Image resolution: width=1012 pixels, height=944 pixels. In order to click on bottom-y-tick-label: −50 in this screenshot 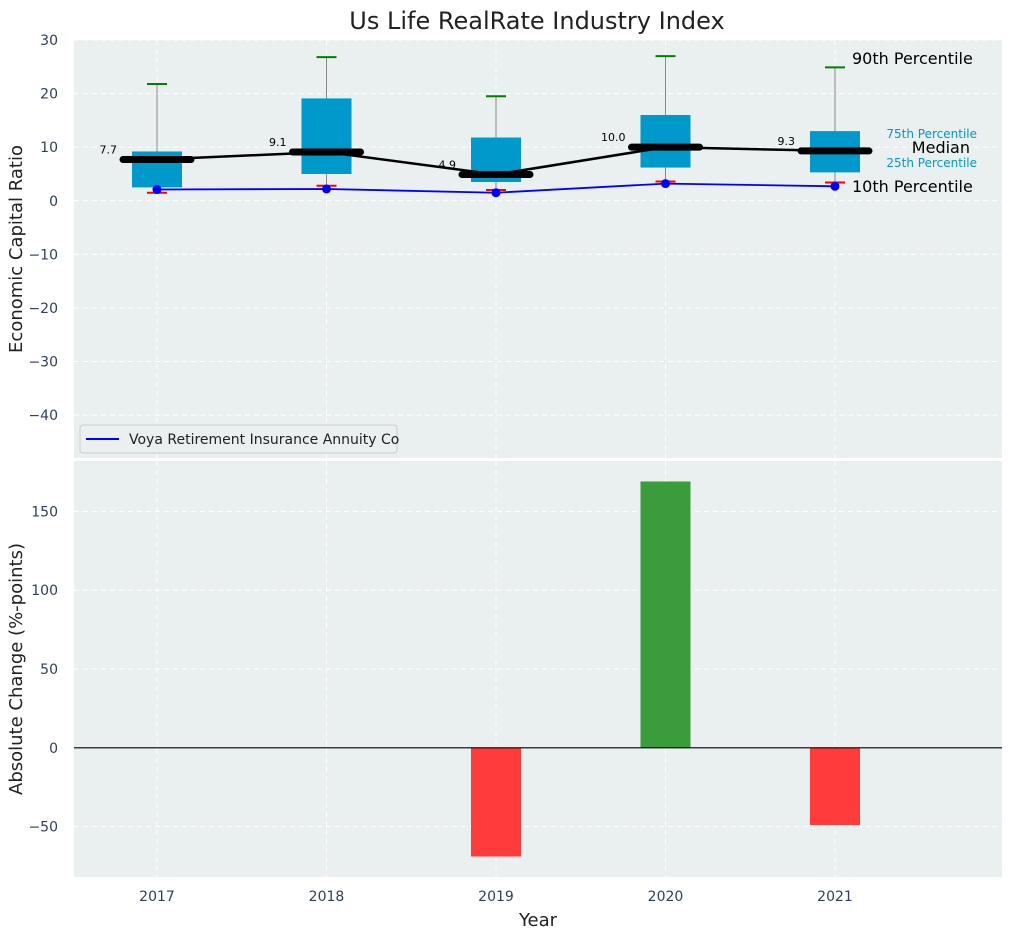, I will do `click(43, 828)`.